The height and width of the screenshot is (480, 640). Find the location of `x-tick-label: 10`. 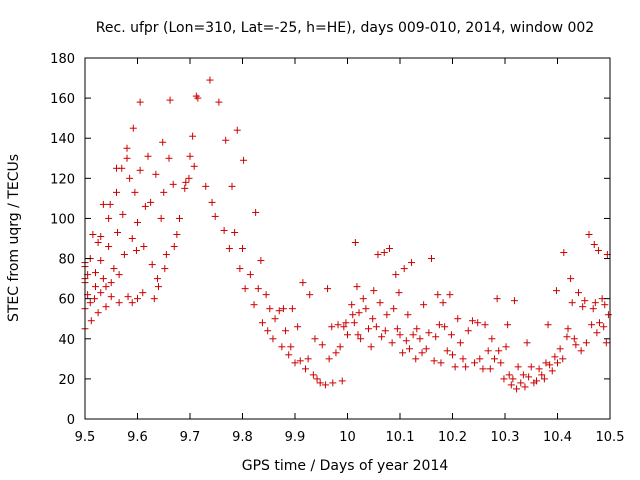

x-tick-label: 10 is located at coordinates (347, 437).